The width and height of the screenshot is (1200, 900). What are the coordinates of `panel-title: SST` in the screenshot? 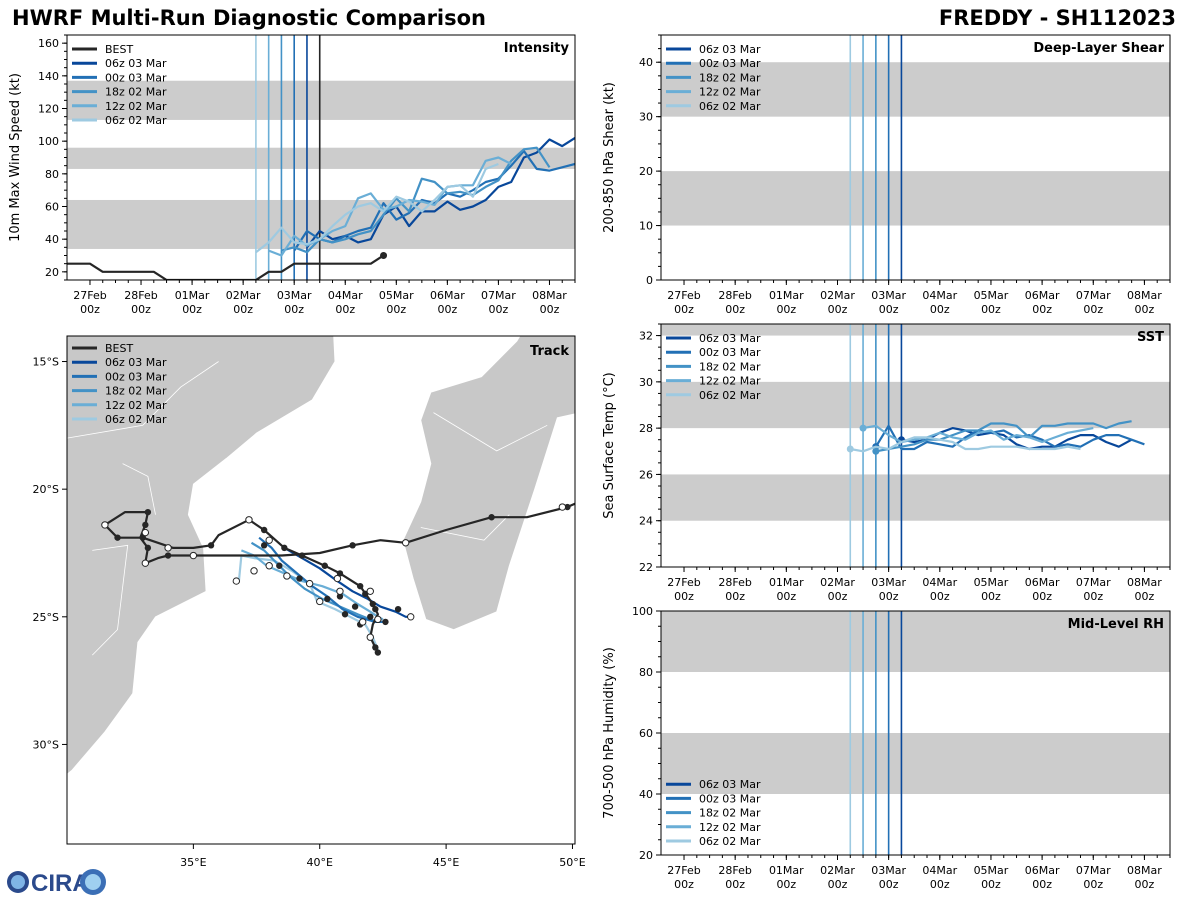 It's located at (1150, 337).